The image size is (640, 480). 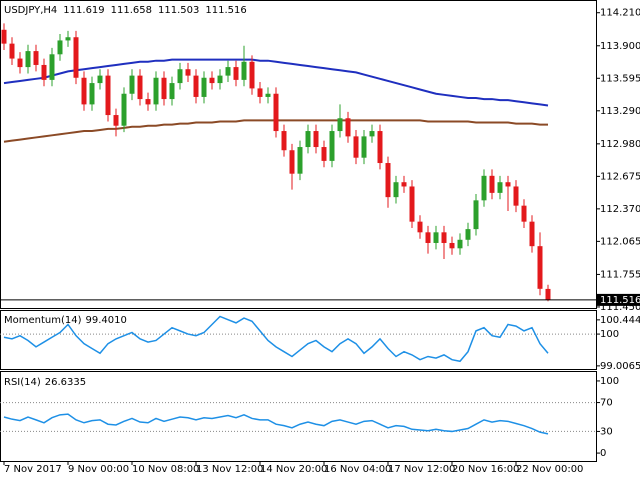 I want to click on y-tick-label: 0, so click(x=603, y=453).